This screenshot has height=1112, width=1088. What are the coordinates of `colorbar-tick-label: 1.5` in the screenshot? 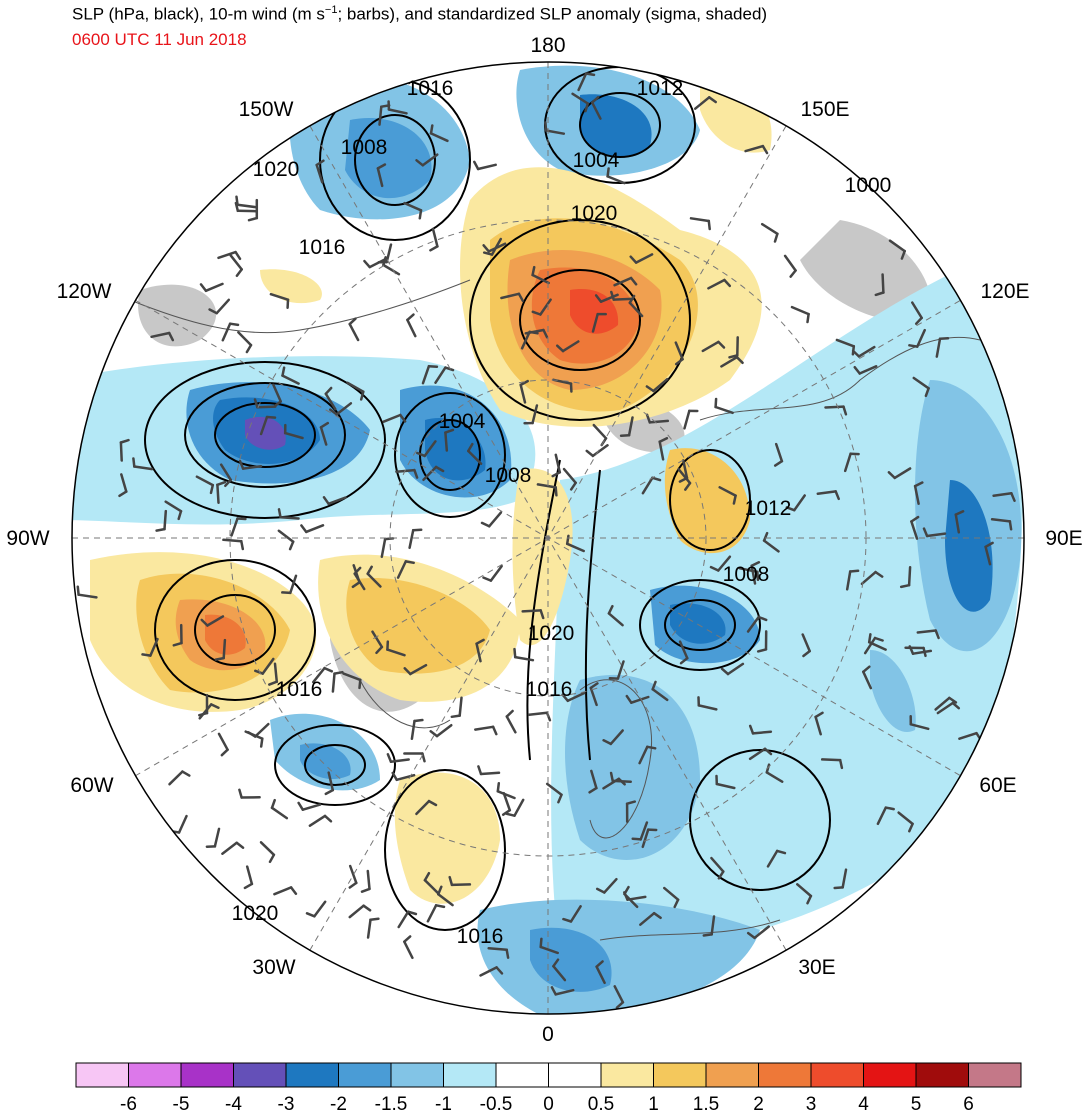 It's located at (706, 1103).